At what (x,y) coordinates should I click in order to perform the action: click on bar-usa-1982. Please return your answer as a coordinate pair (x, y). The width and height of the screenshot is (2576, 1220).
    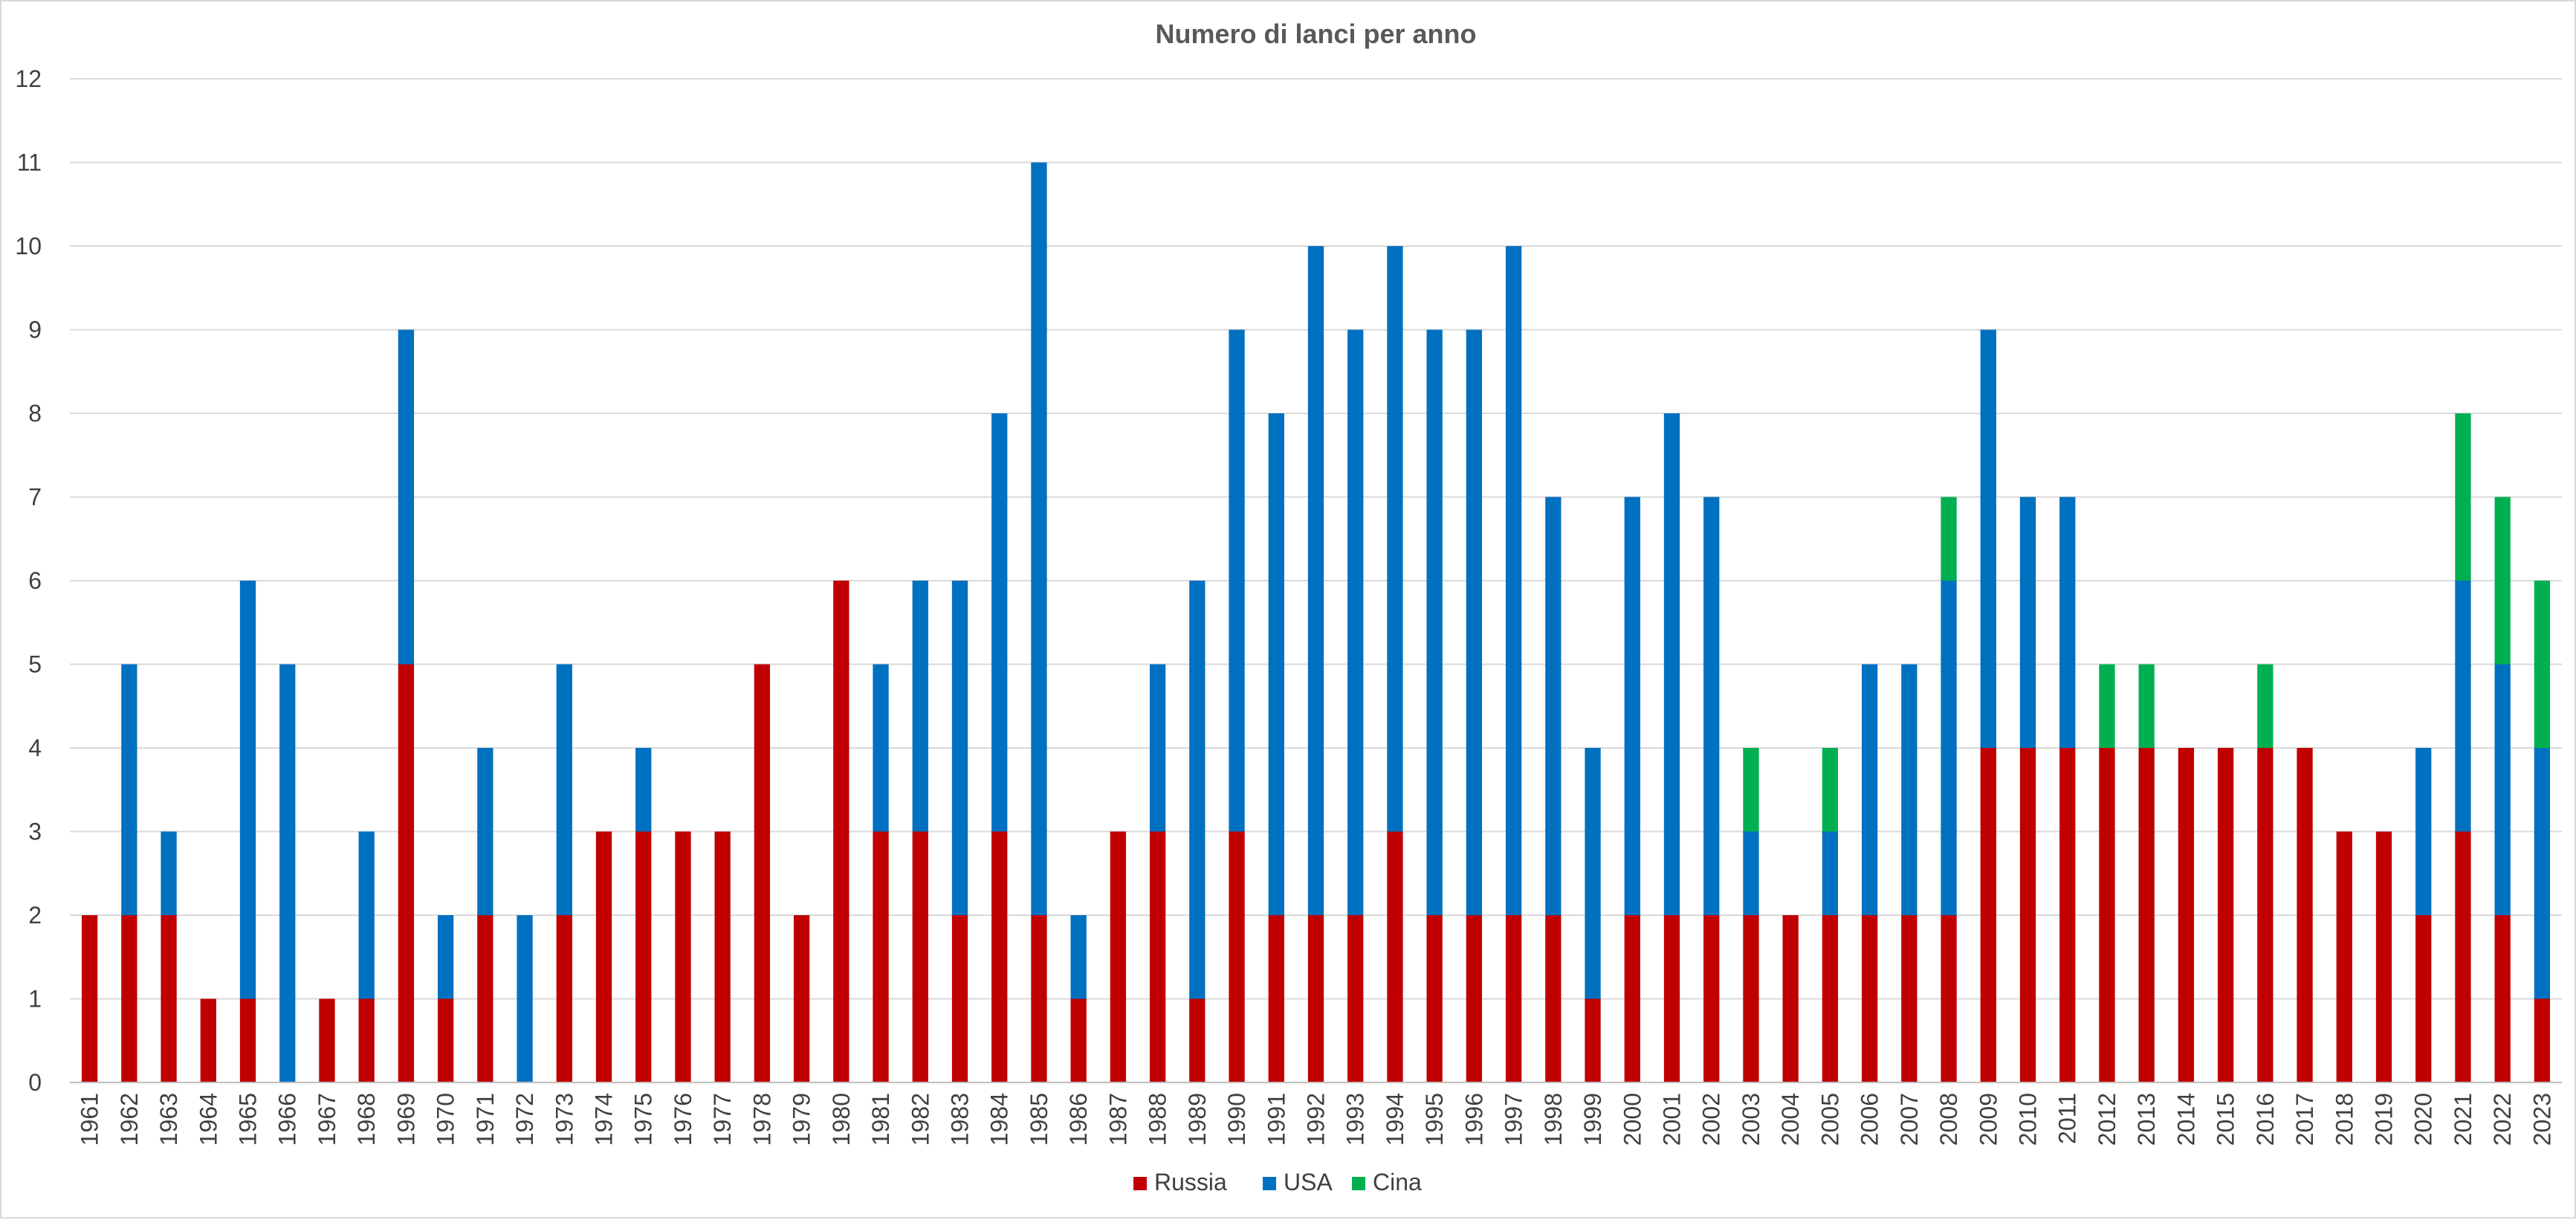
    Looking at the image, I should click on (920, 706).